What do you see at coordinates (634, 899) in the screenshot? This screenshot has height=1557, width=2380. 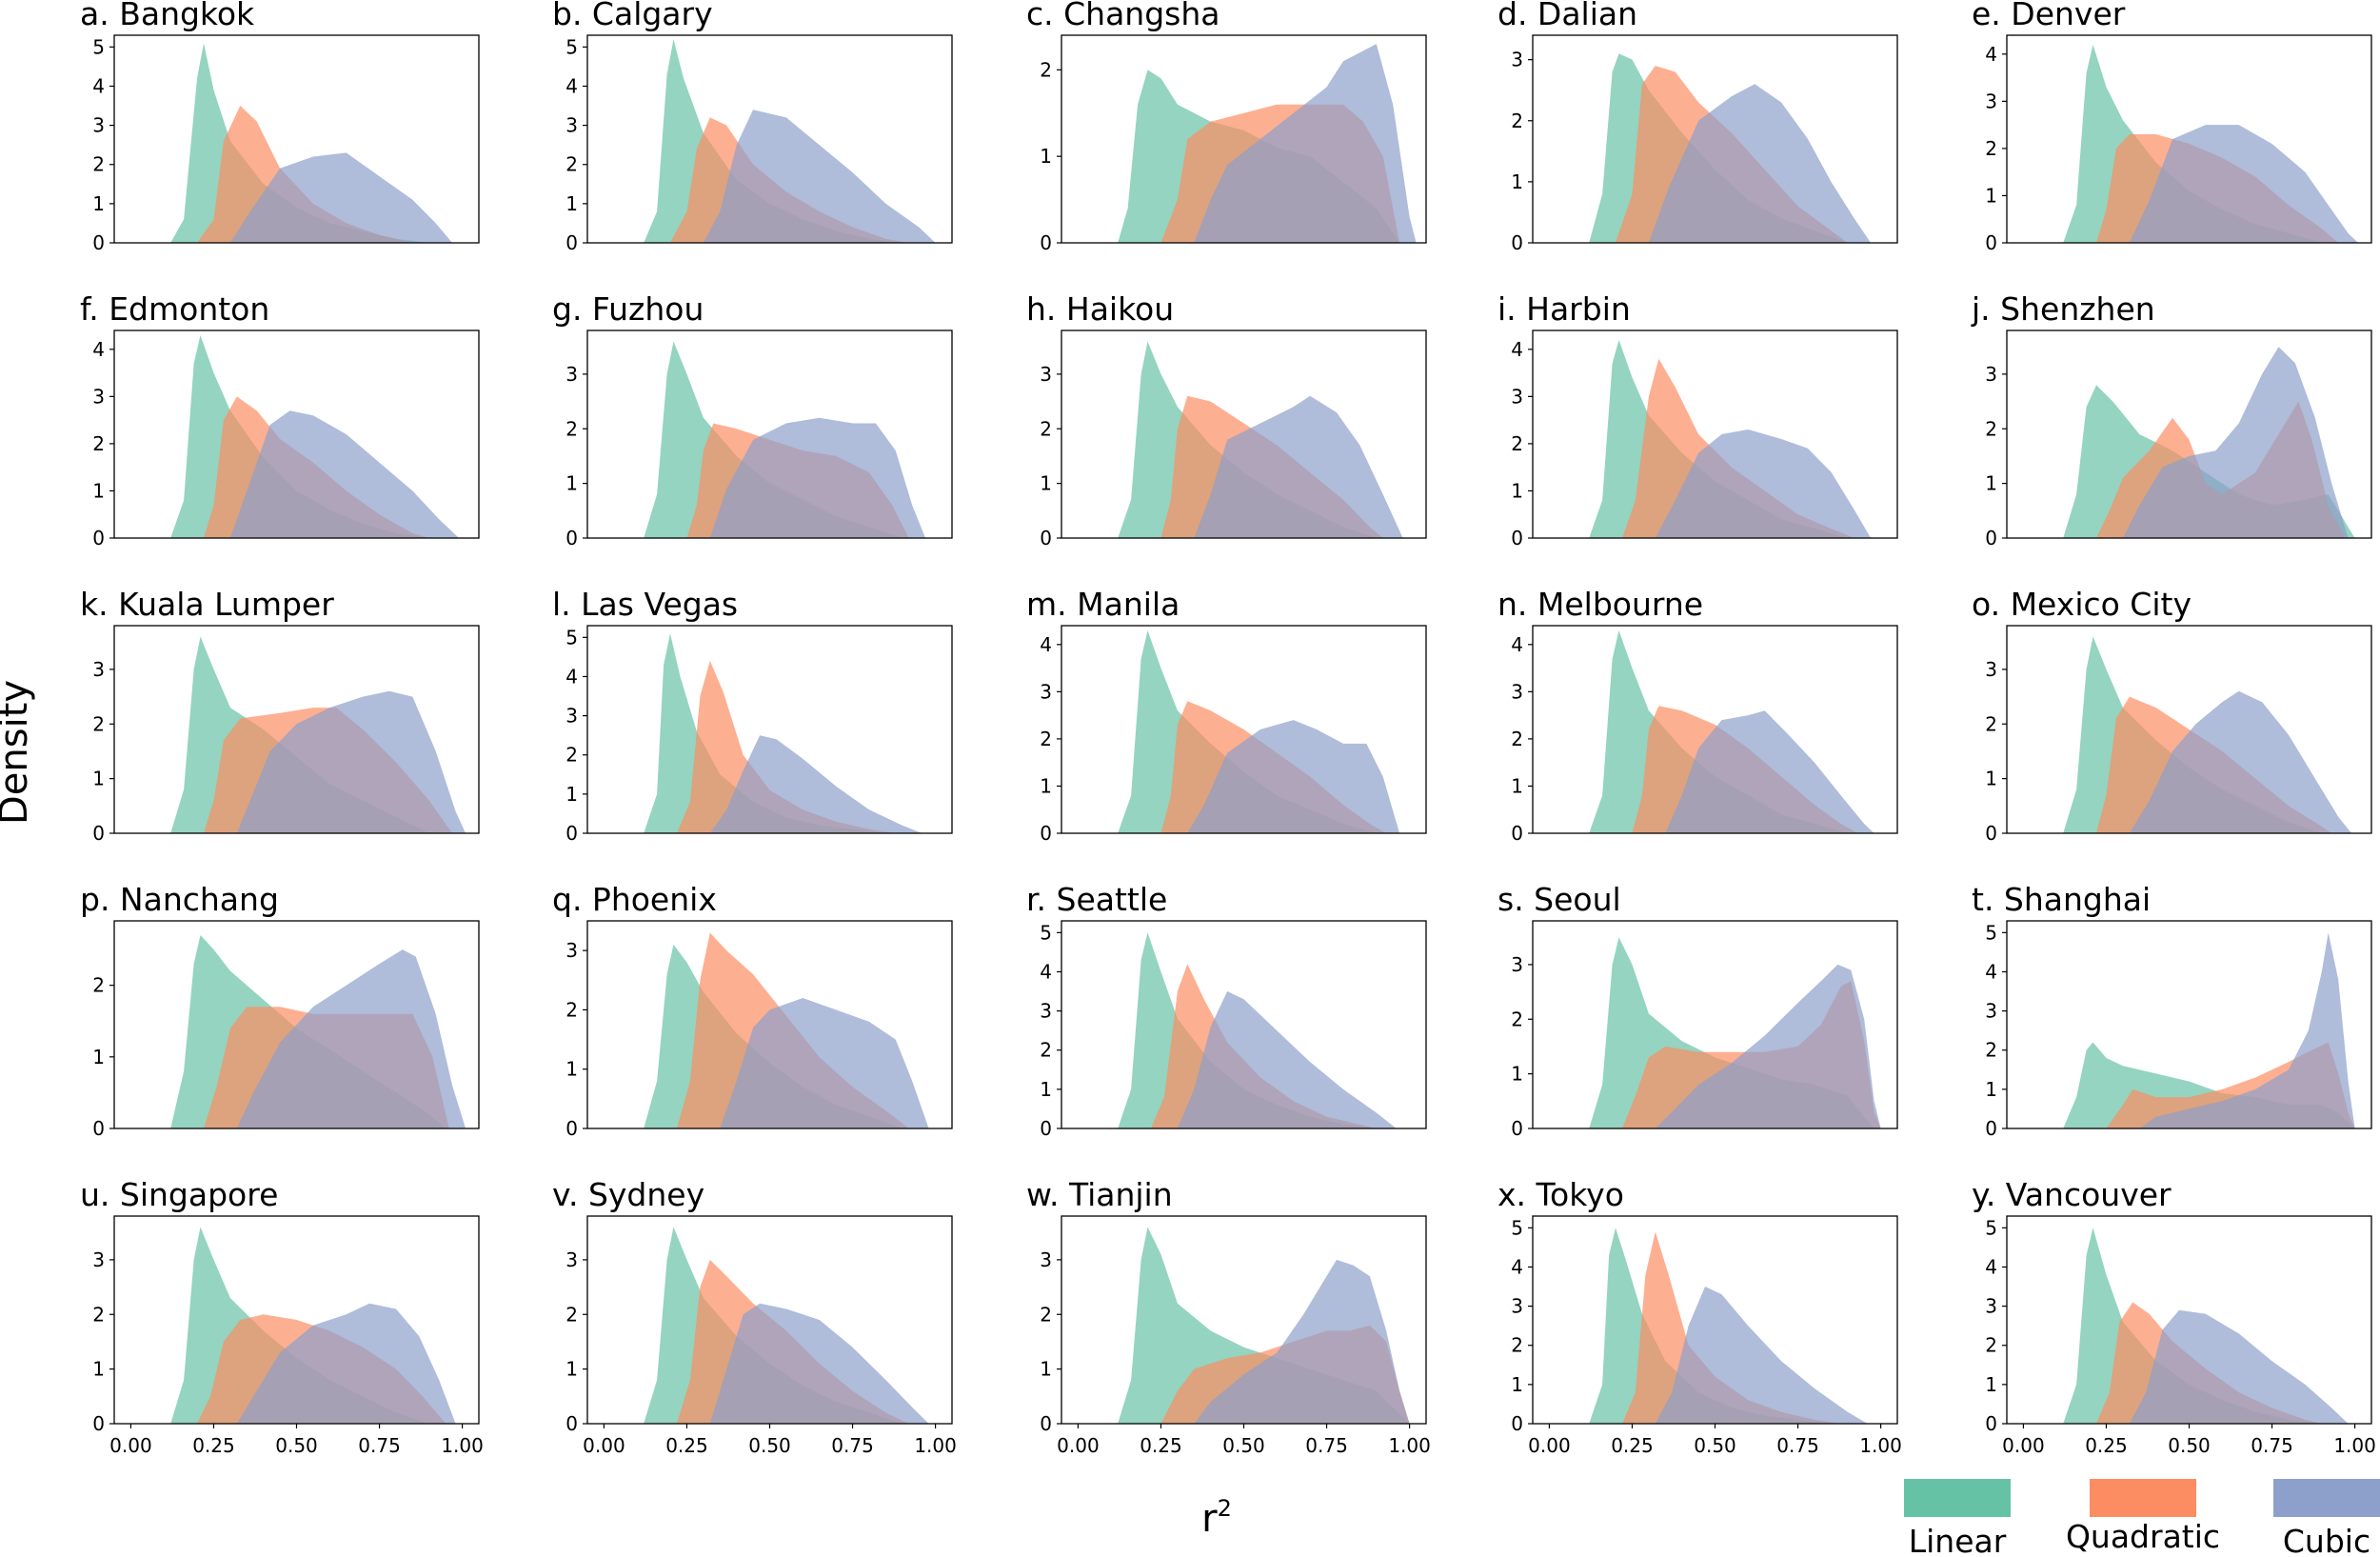 I see `panel-title: q. Phoenix` at bounding box center [634, 899].